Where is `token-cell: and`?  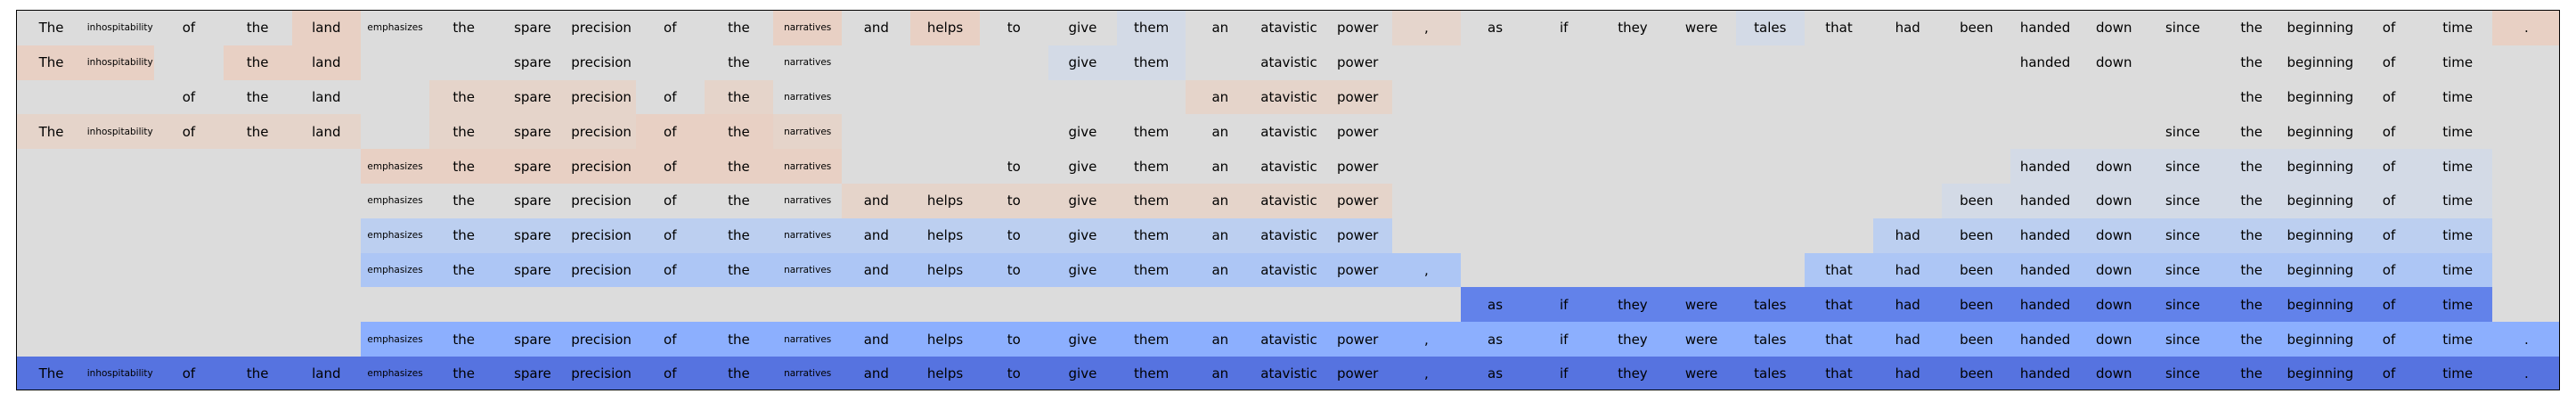
token-cell: and is located at coordinates (877, 339).